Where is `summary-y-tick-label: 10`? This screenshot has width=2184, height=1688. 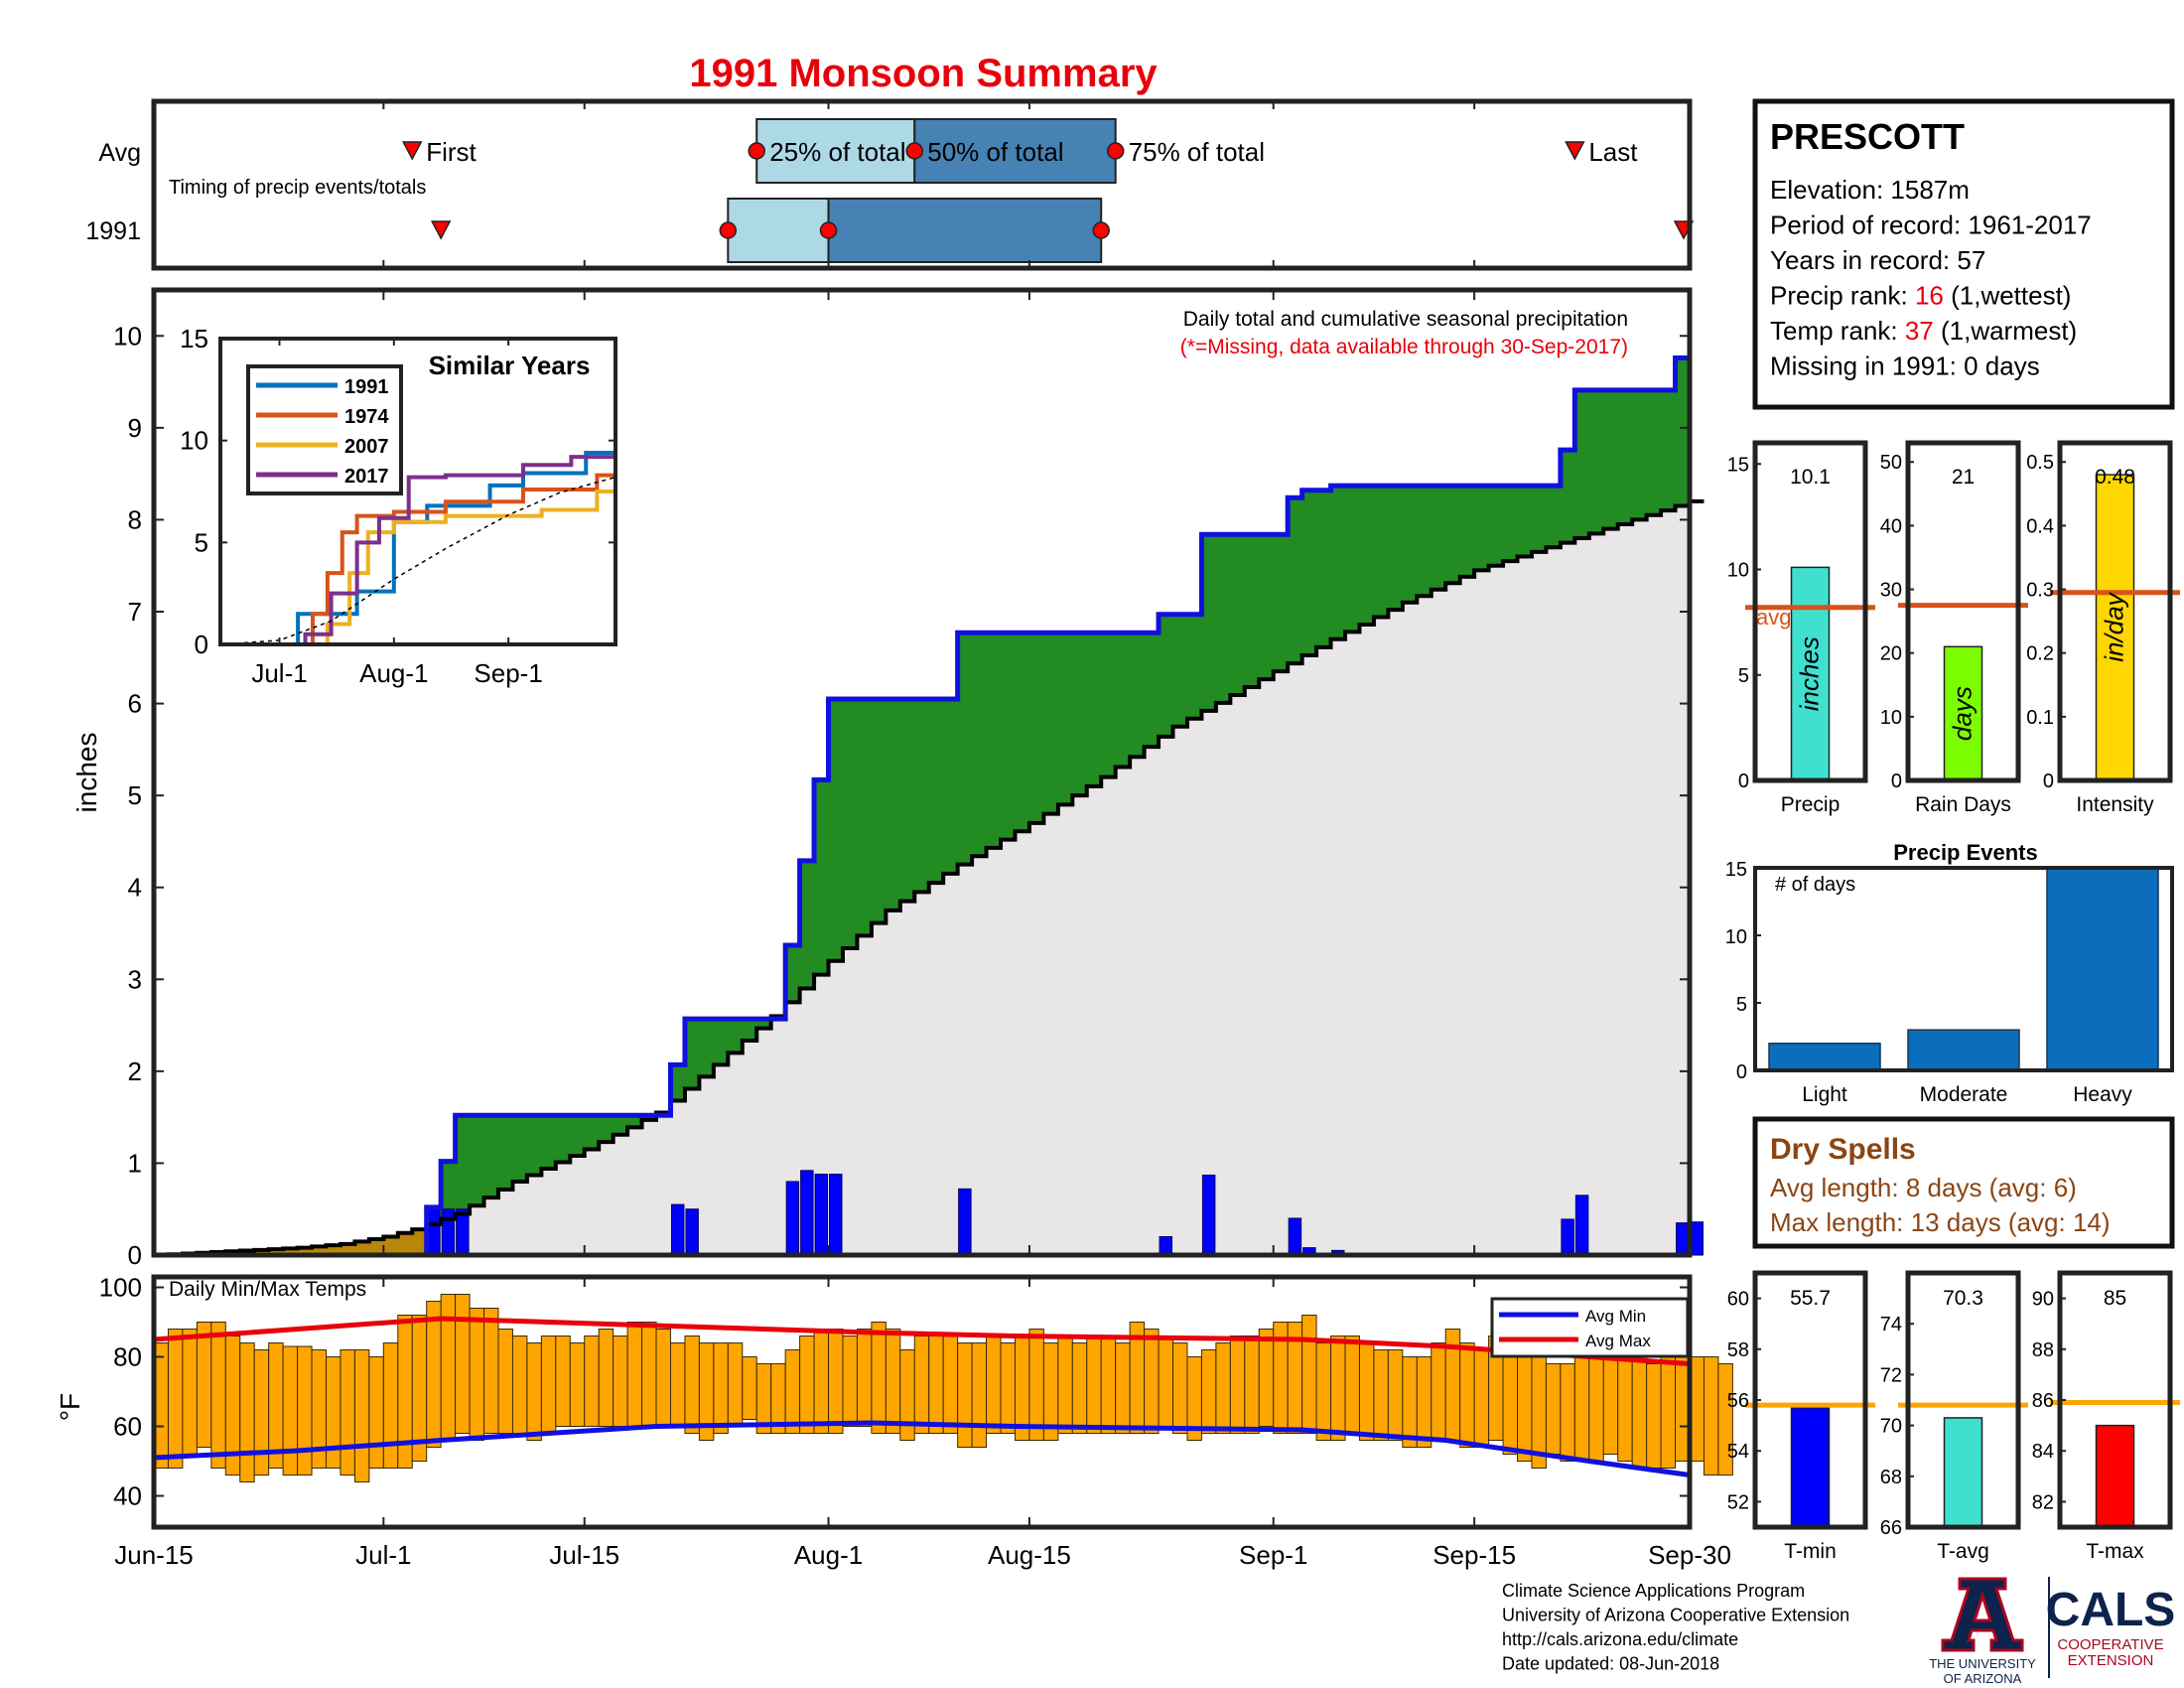 summary-y-tick-label: 10 is located at coordinates (1891, 718).